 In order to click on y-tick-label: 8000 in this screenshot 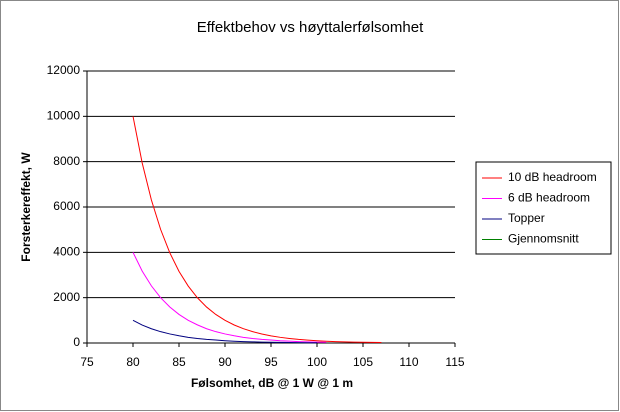, I will do `click(66, 161)`.